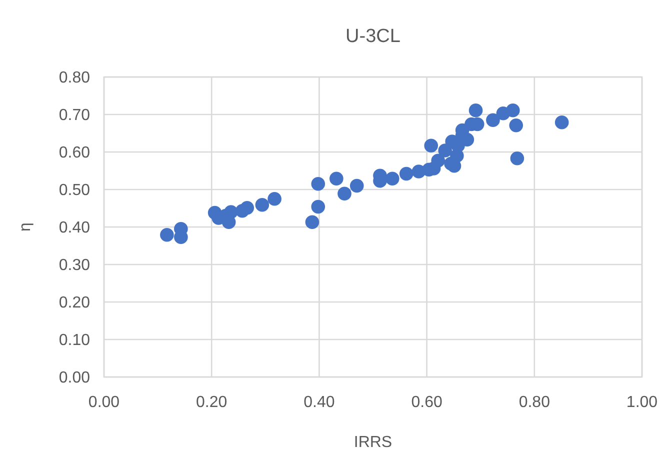 This screenshot has width=668, height=459. What do you see at coordinates (74, 378) in the screenshot?
I see `y-tick-label: 0.00` at bounding box center [74, 378].